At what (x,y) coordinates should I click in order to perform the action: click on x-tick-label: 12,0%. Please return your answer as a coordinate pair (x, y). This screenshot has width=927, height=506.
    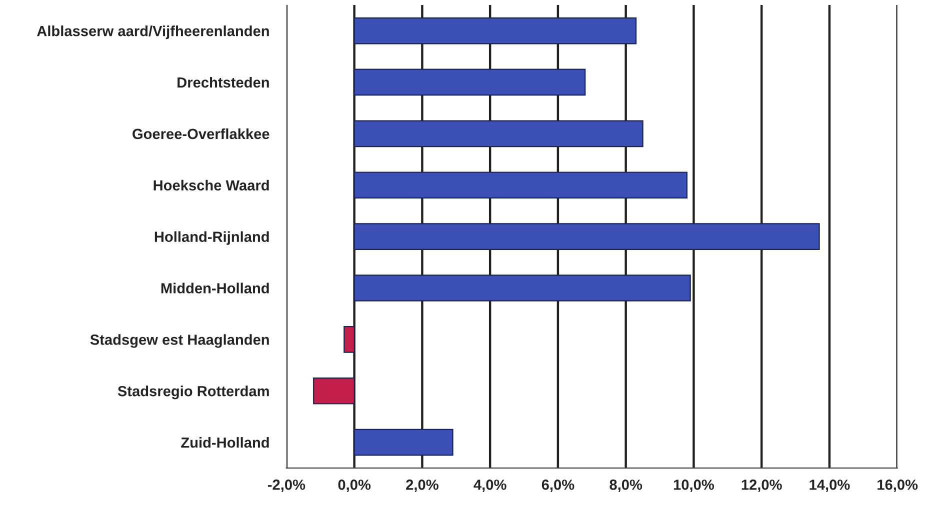
    Looking at the image, I should click on (762, 486).